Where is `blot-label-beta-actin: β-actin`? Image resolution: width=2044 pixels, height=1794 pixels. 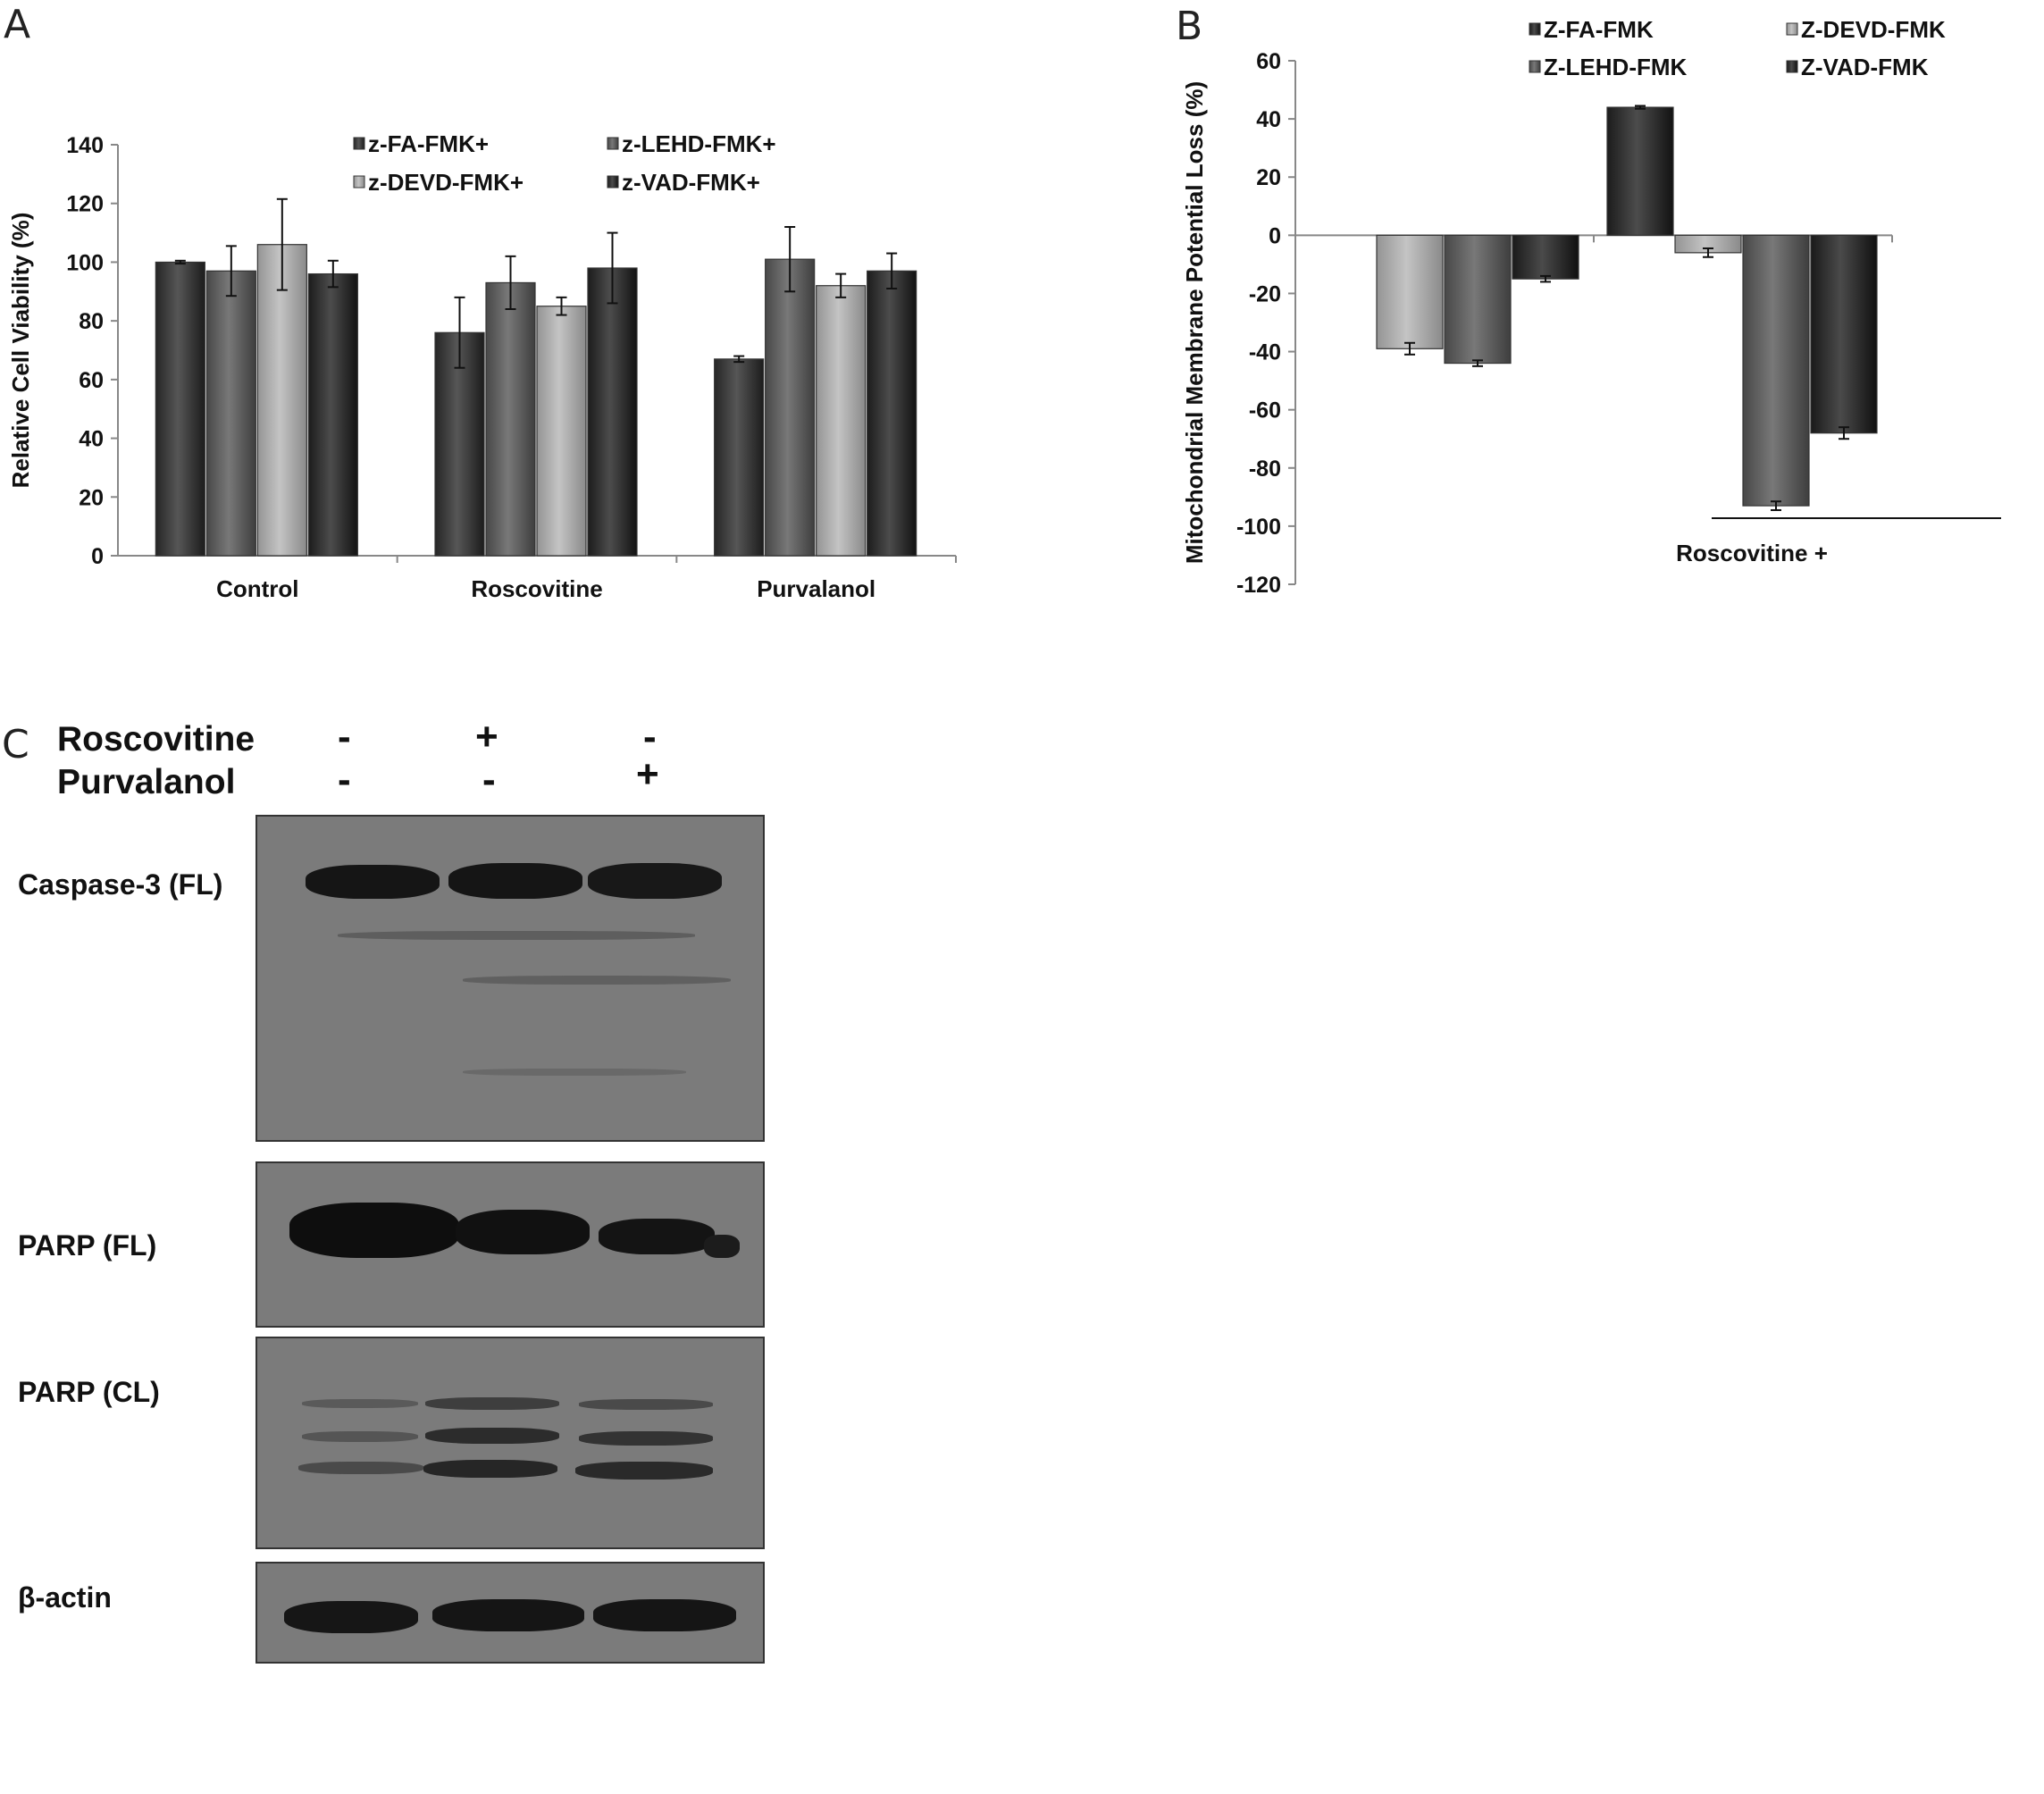
blot-label-beta-actin: β-actin is located at coordinates (65, 1597).